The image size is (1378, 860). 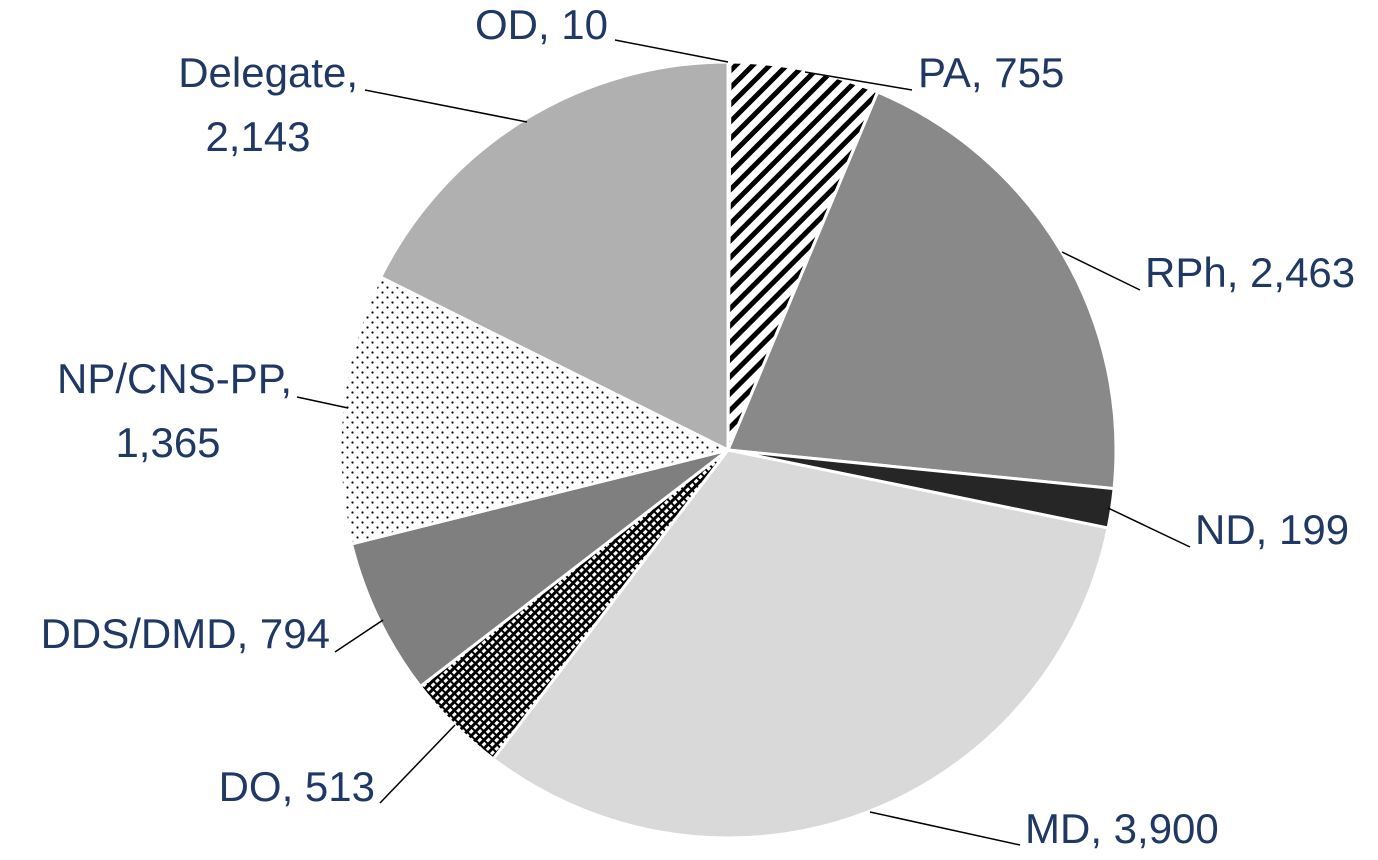 I want to click on value-label: 10, so click(x=584, y=24).